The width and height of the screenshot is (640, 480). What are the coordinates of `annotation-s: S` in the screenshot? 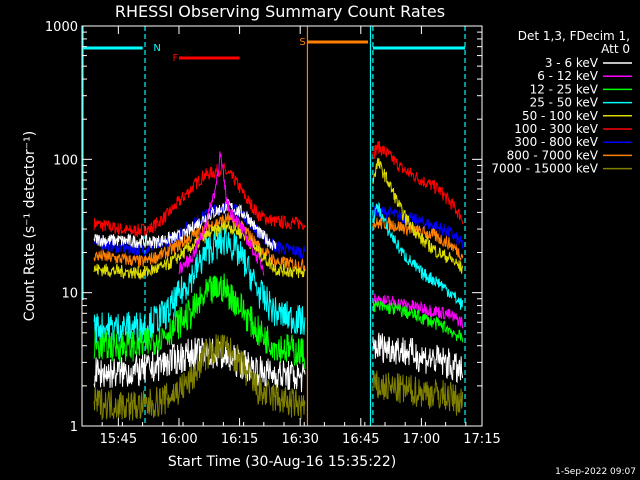 It's located at (302, 42).